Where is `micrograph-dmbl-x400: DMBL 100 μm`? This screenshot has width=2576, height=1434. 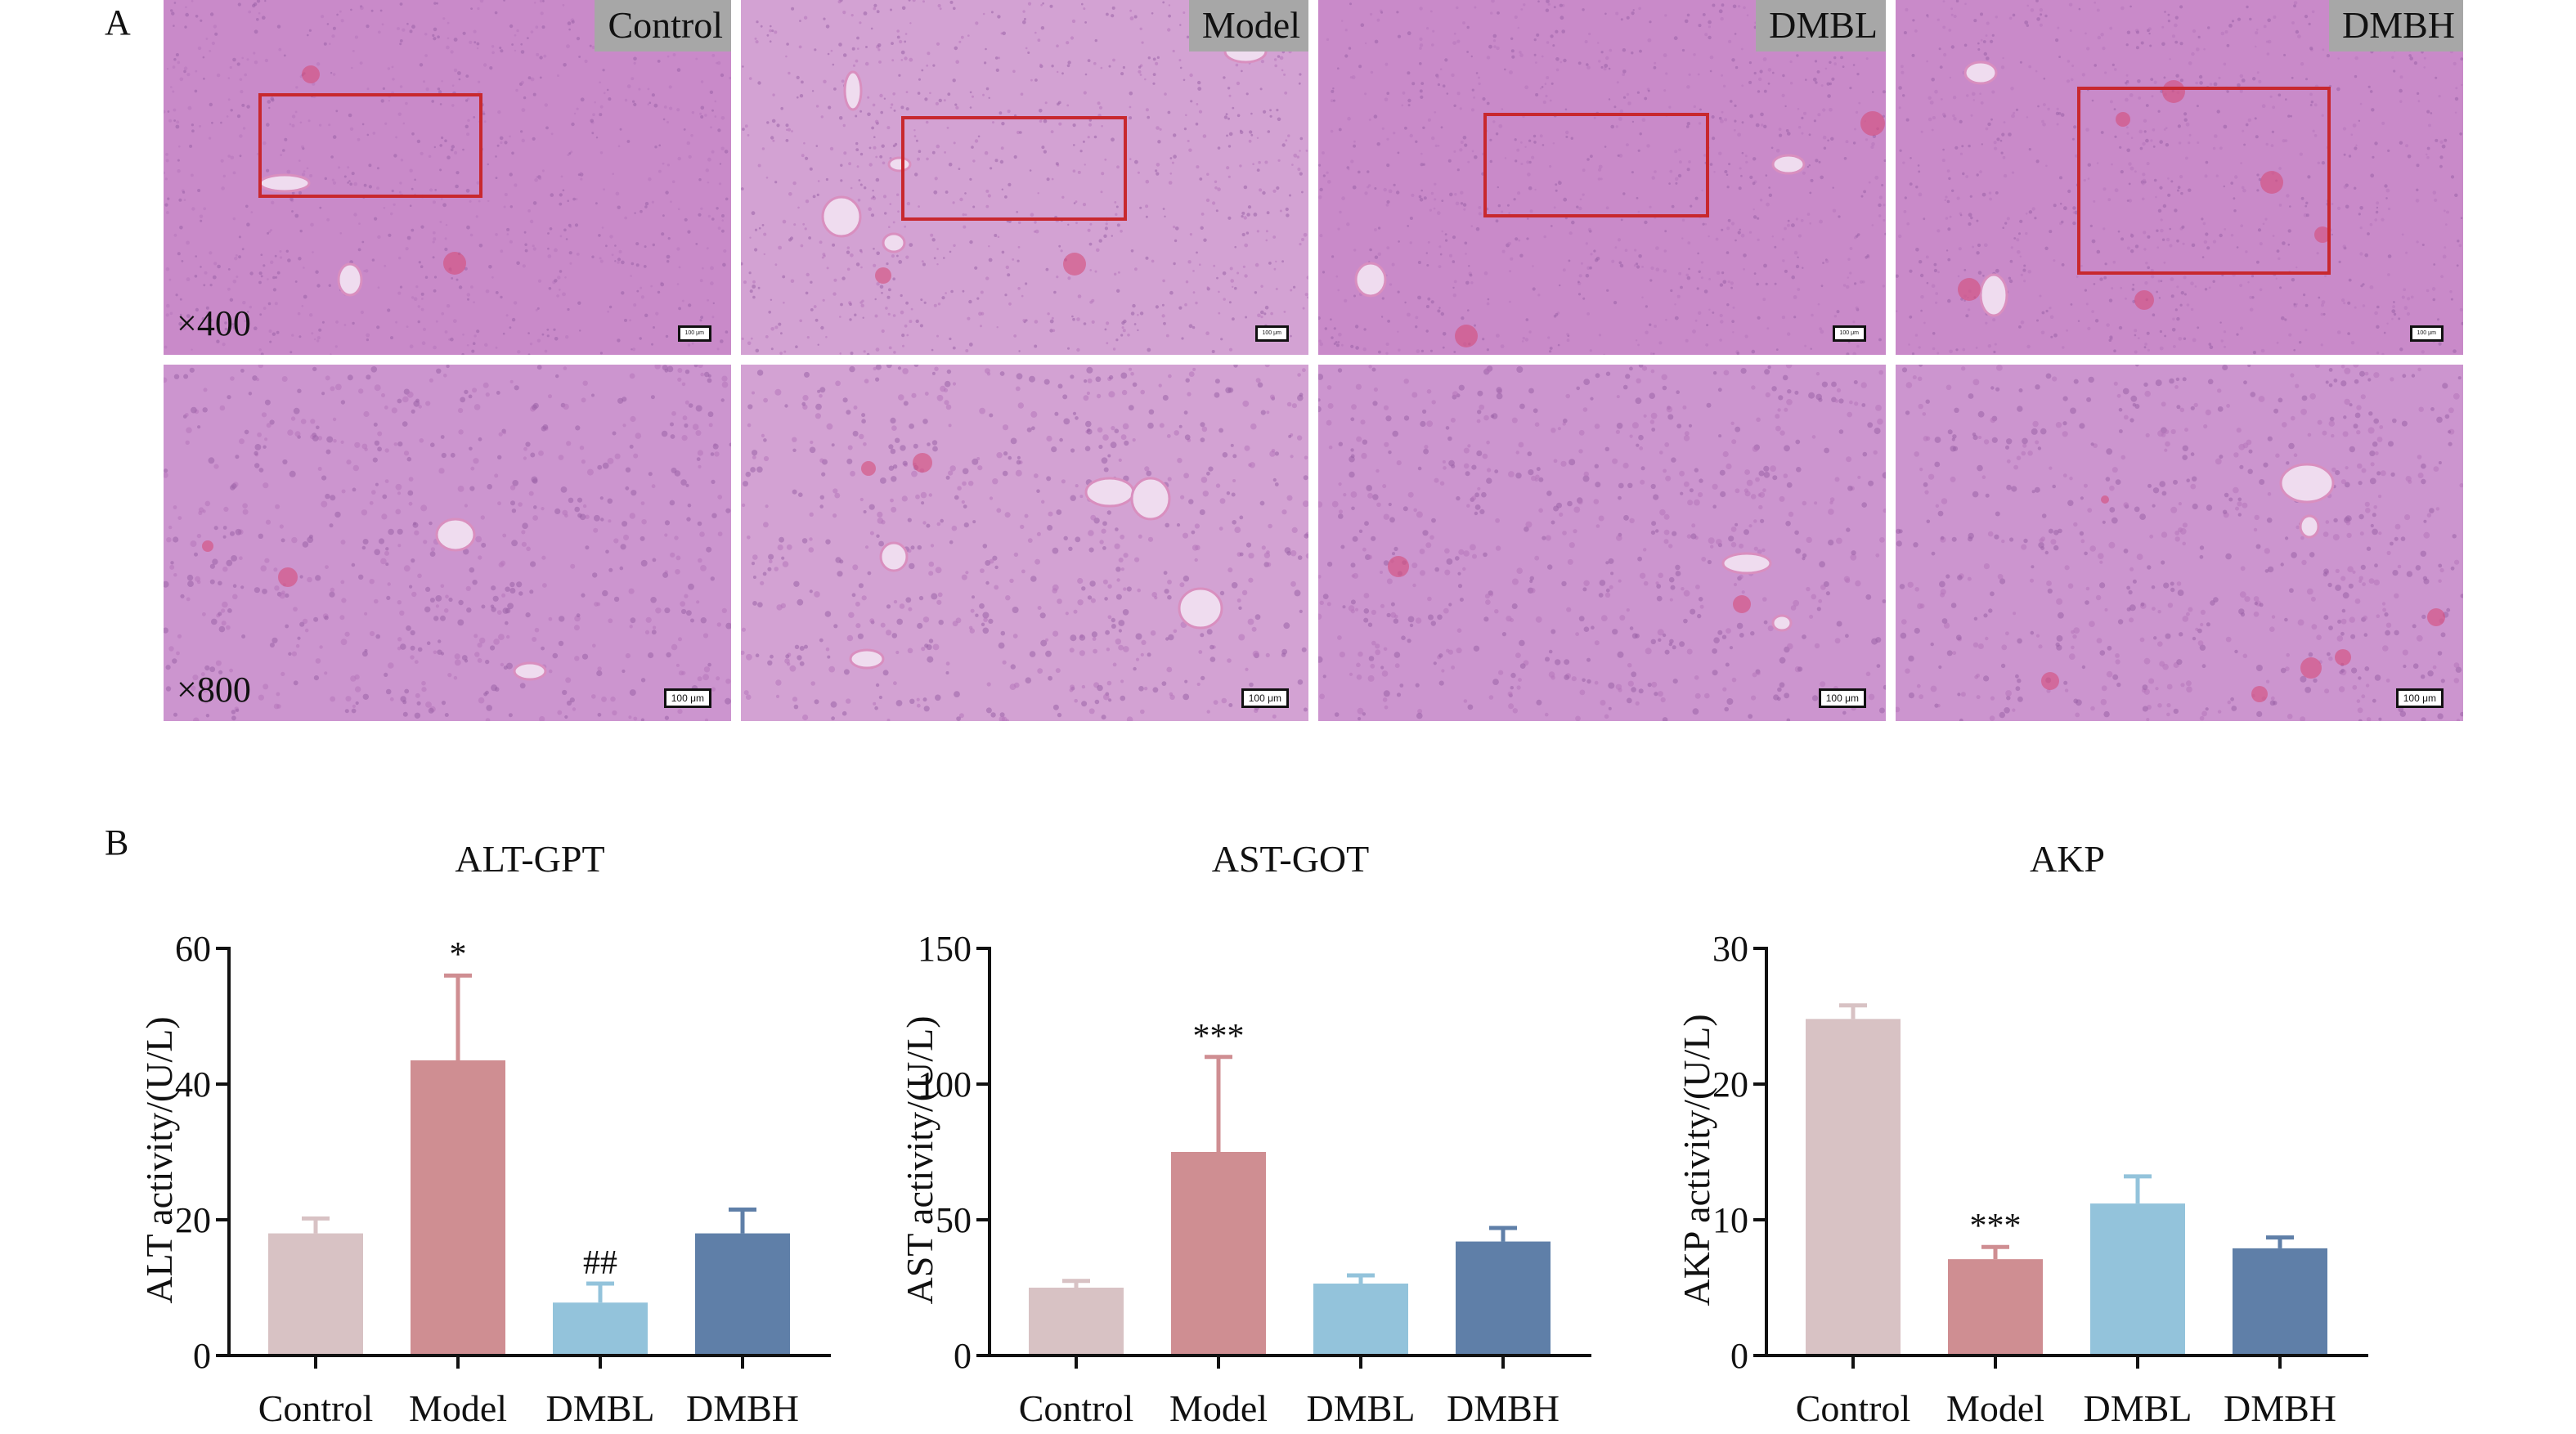 micrograph-dmbl-x400: DMBL 100 μm is located at coordinates (1602, 177).